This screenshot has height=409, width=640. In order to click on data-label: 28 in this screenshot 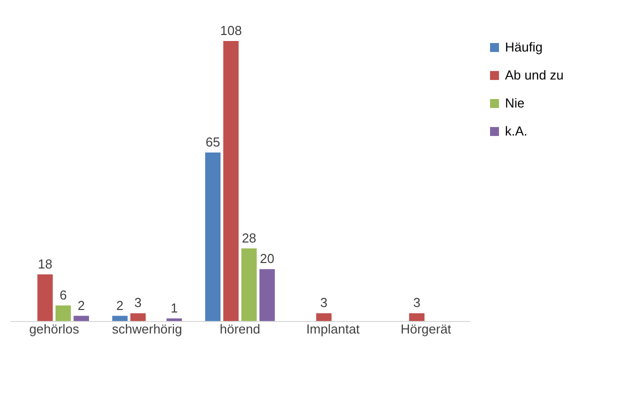, I will do `click(249, 238)`.